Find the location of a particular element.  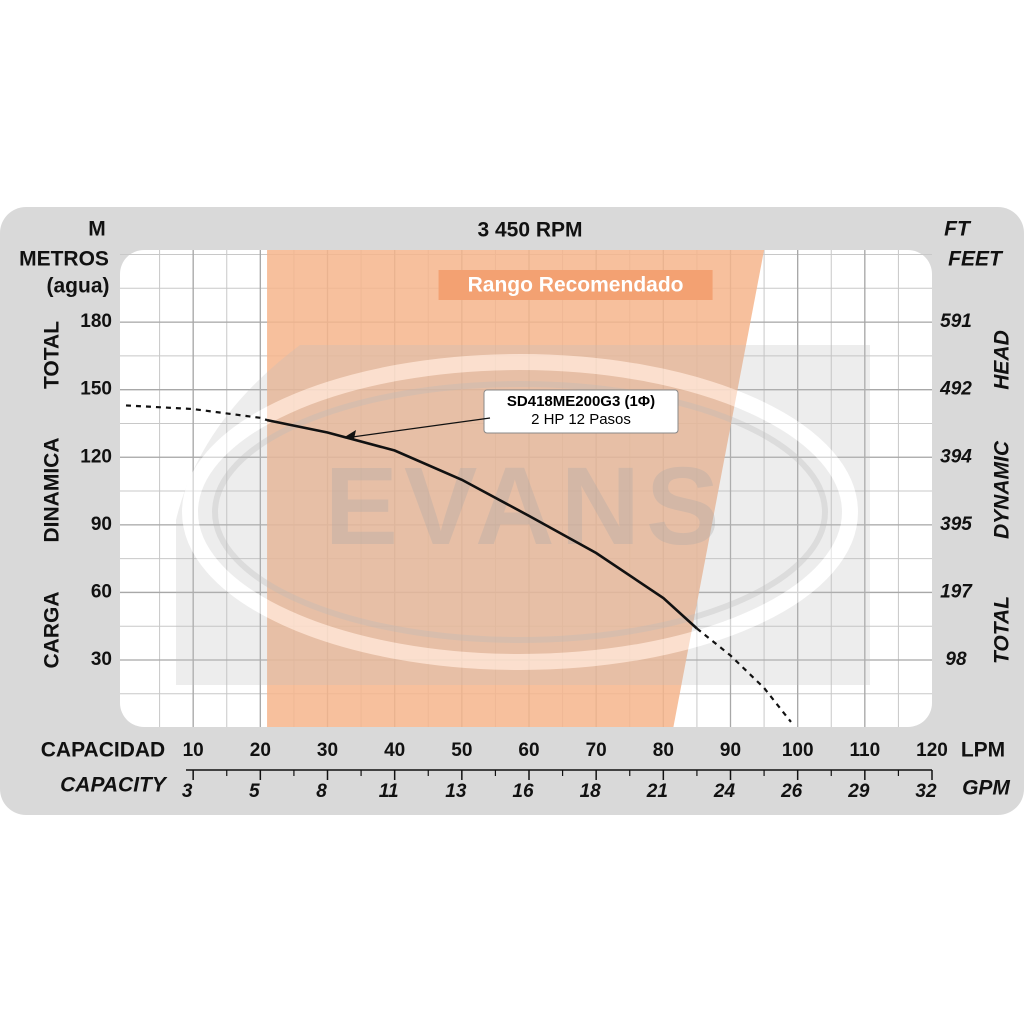

x-tick-label: 30 is located at coordinates (327, 750).